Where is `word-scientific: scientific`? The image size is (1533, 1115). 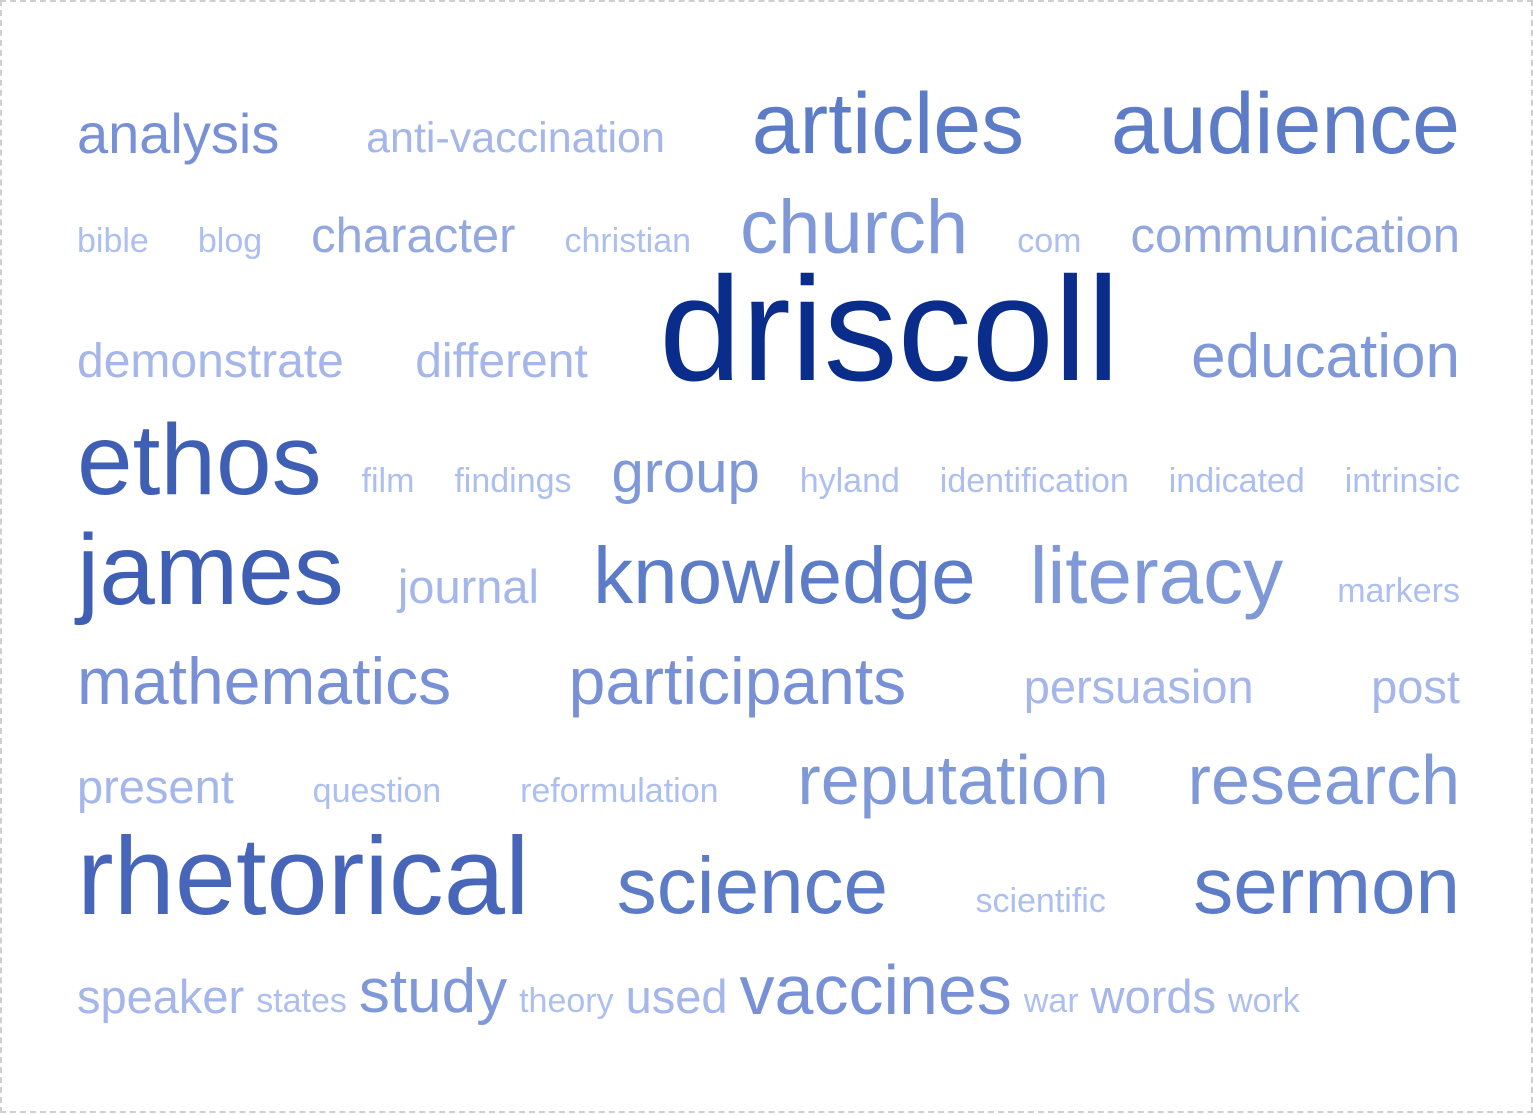
word-scientific: scientific is located at coordinates (1040, 901).